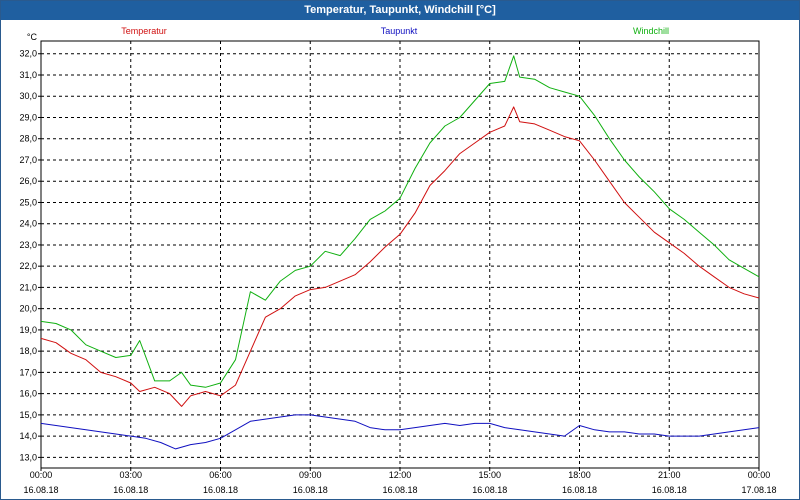 The image size is (800, 500). What do you see at coordinates (32, 37) in the screenshot?
I see `y-axis-label: °C` at bounding box center [32, 37].